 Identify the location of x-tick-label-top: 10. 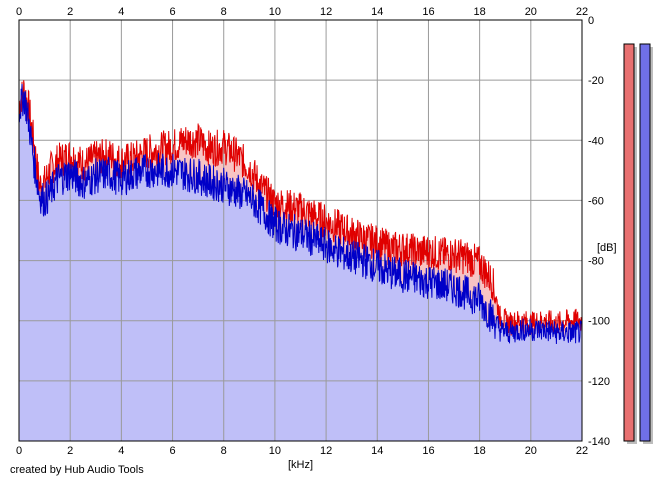
(275, 12).